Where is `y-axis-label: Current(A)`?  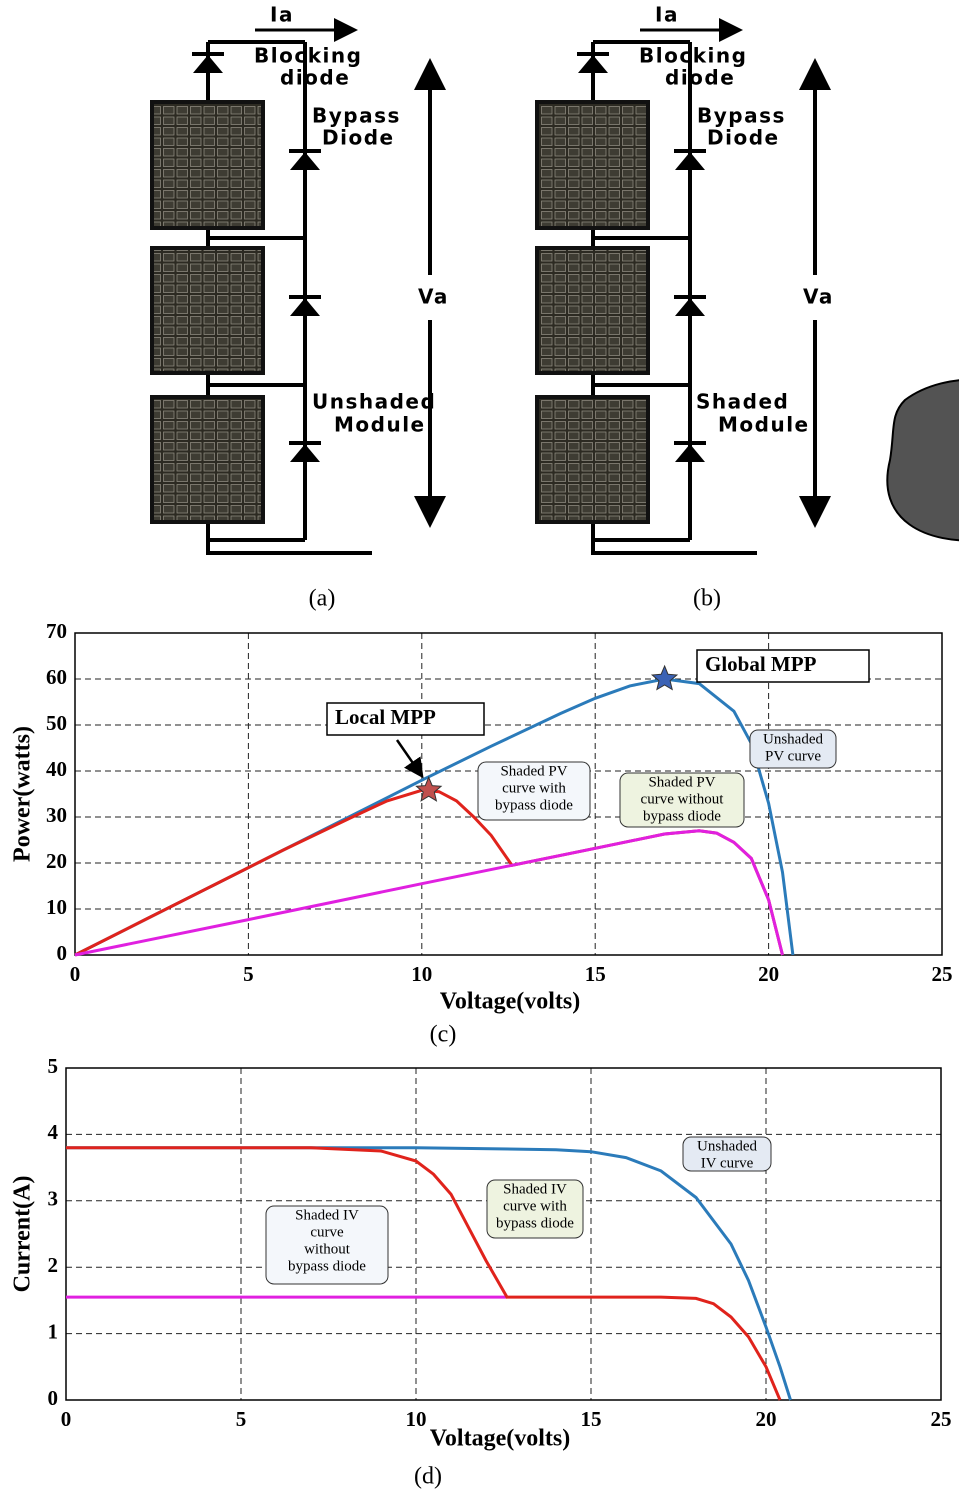
y-axis-label: Current(A) is located at coordinates (23, 1234).